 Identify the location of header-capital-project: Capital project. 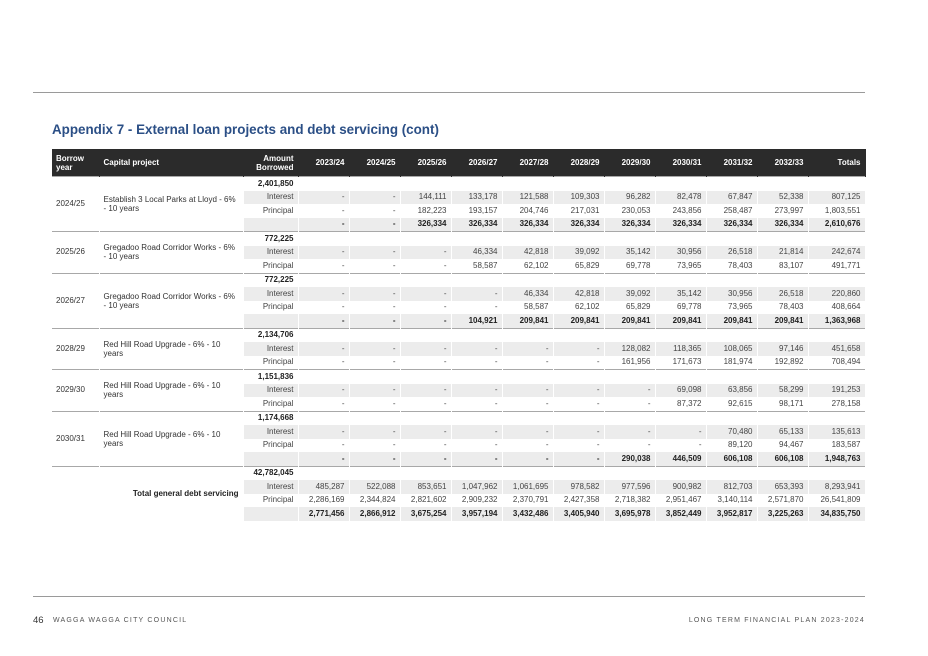
(171, 163).